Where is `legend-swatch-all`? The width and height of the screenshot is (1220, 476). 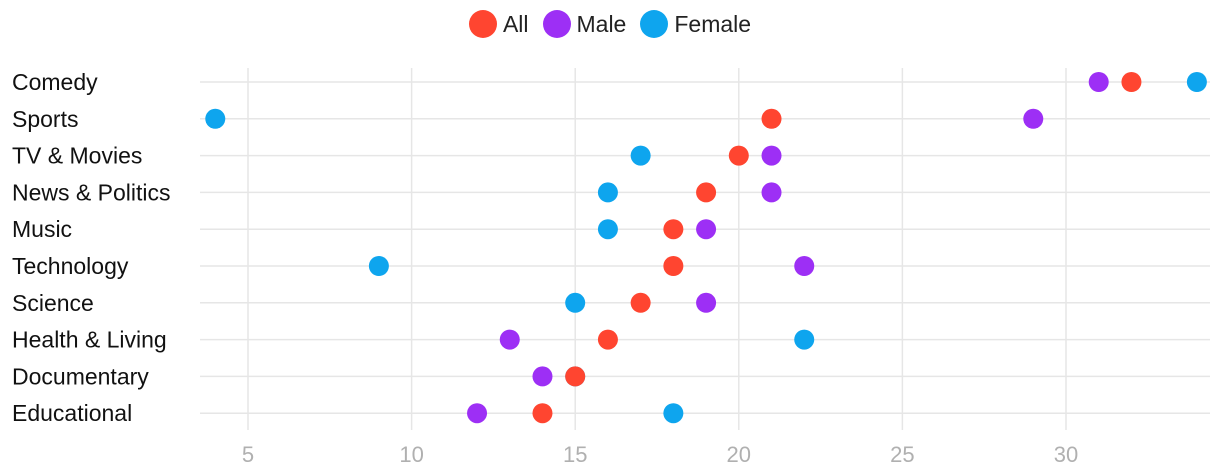
legend-swatch-all is located at coordinates (482, 24).